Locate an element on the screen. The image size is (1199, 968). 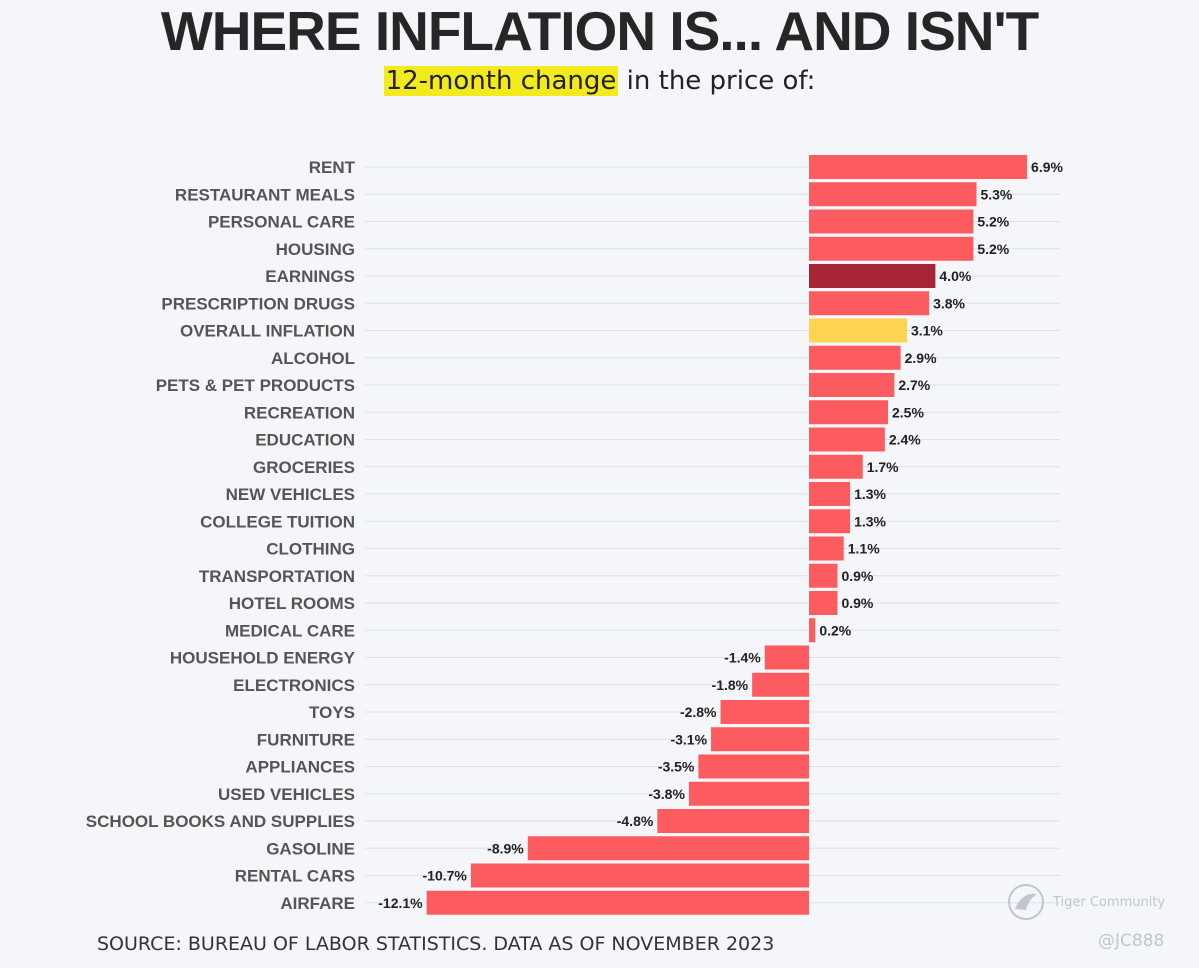
category-label: TOYS is located at coordinates (332, 712).